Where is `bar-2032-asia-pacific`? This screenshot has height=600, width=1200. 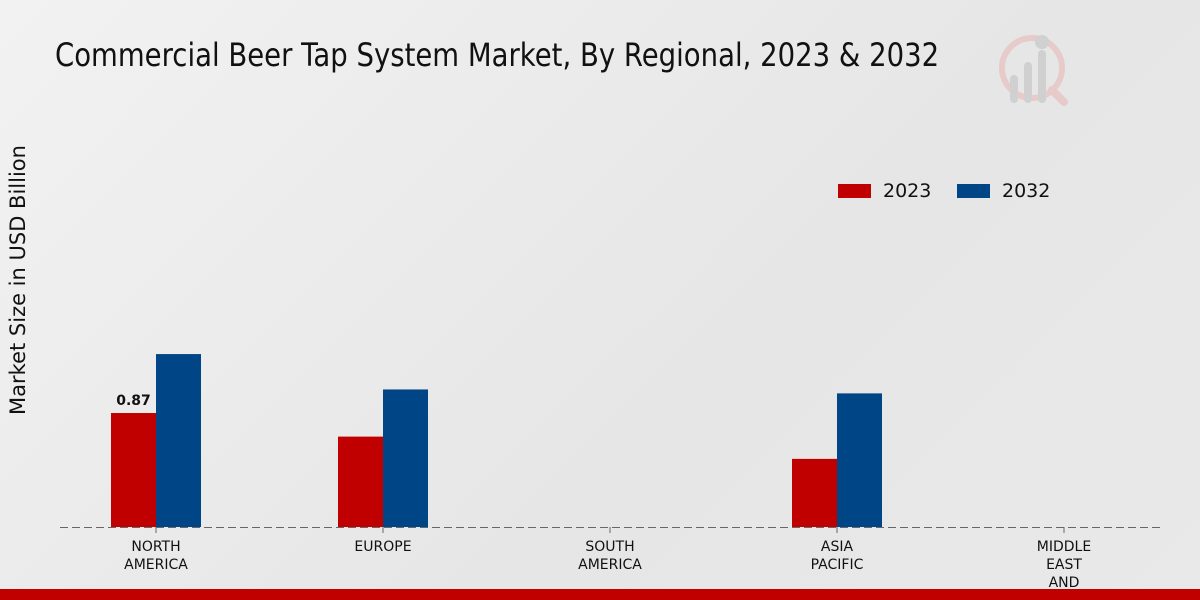 bar-2032-asia-pacific is located at coordinates (859, 460).